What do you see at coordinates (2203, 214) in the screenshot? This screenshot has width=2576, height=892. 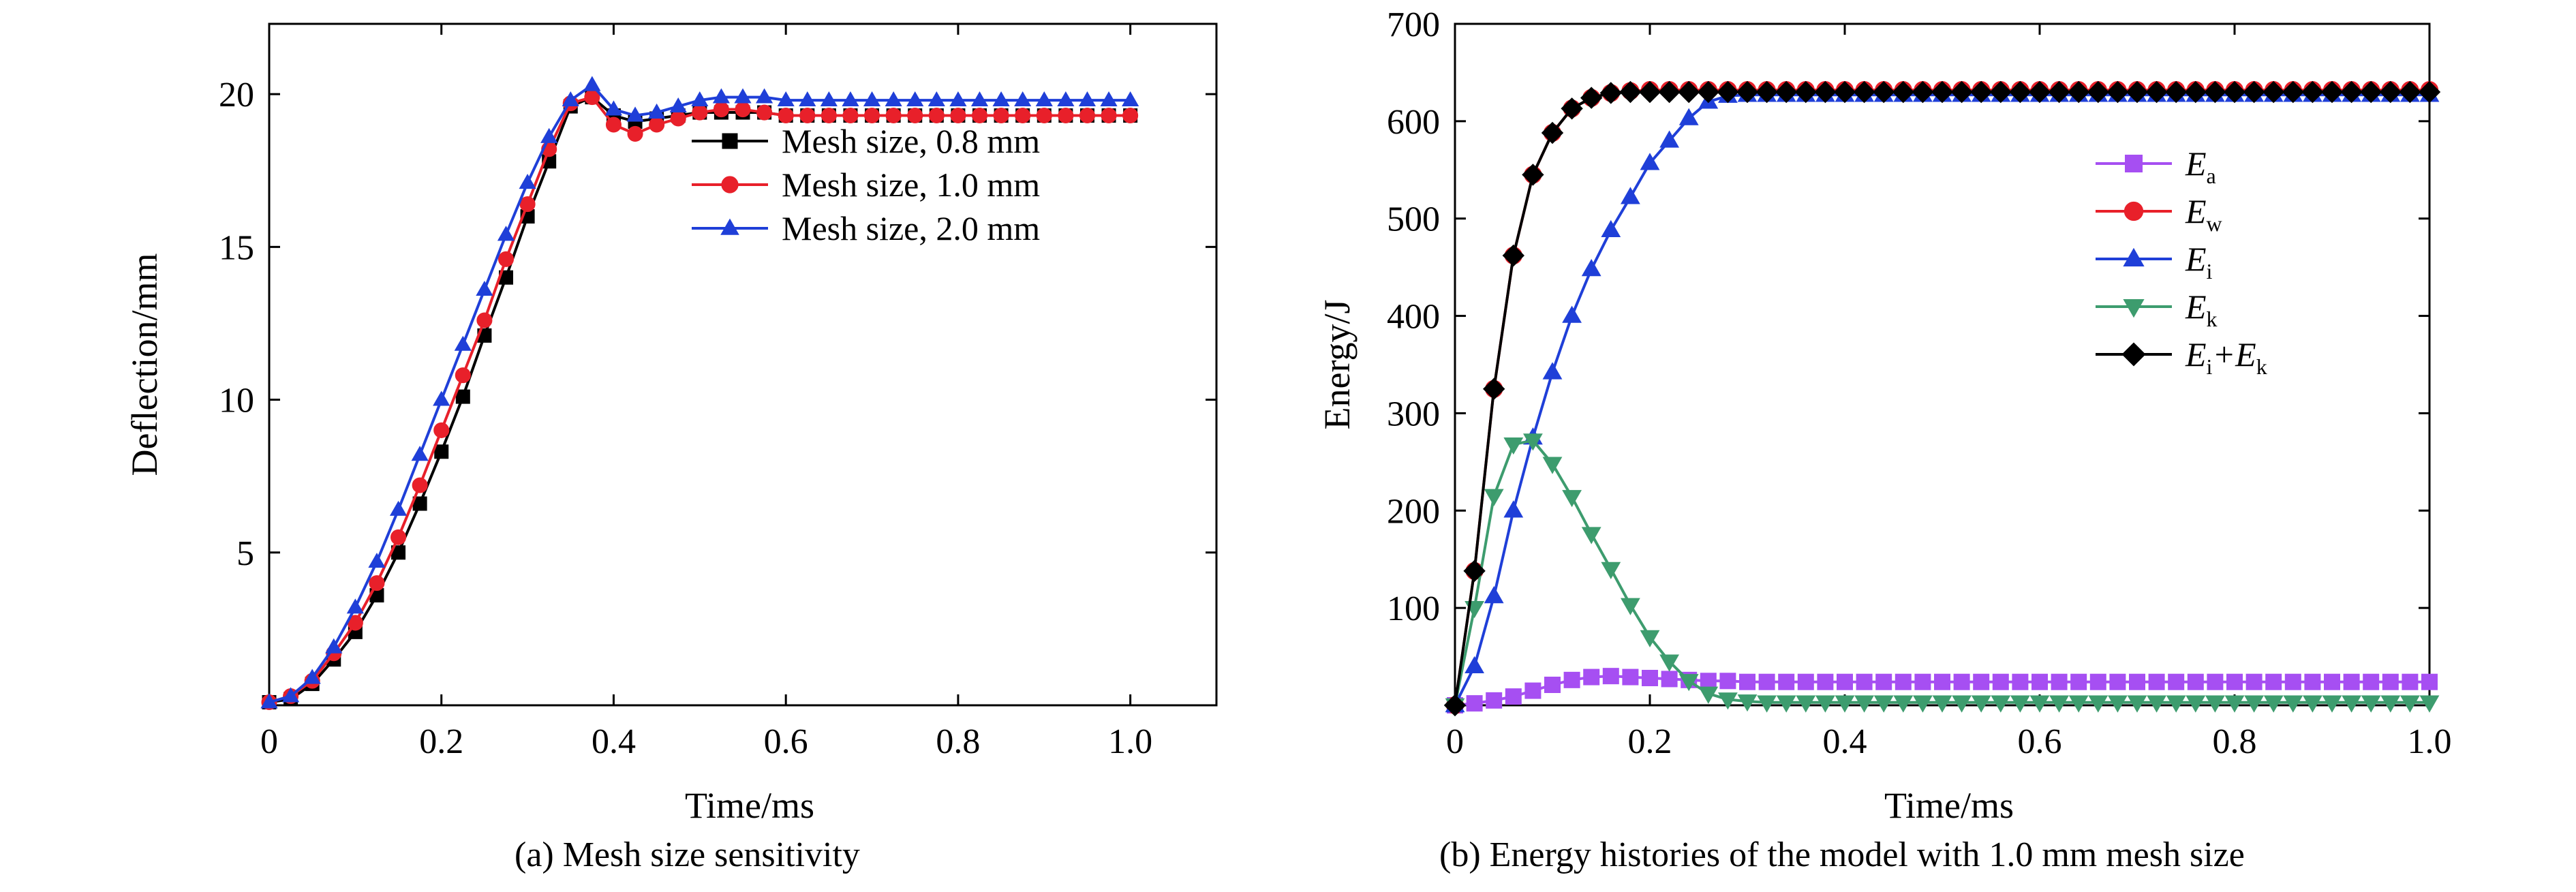 I see `legend-entry: Ew` at bounding box center [2203, 214].